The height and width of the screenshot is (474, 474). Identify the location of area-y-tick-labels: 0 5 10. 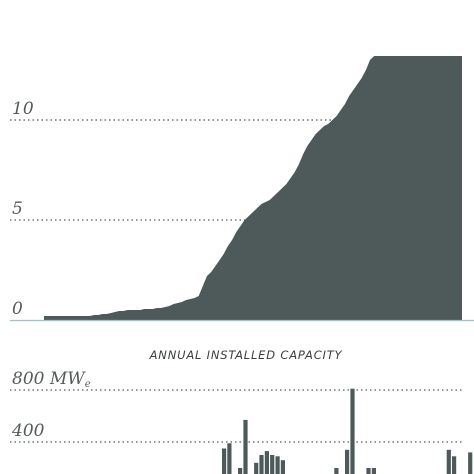
(23, 209).